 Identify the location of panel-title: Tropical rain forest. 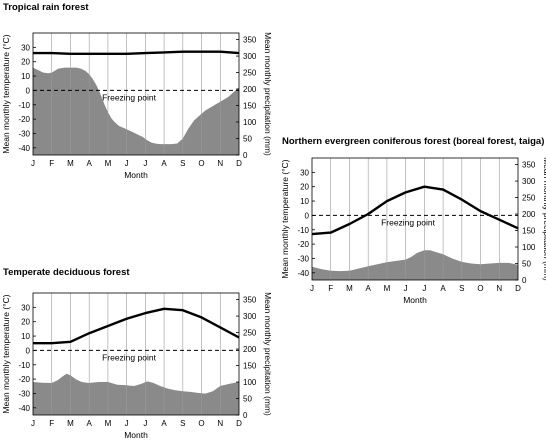
(46, 7).